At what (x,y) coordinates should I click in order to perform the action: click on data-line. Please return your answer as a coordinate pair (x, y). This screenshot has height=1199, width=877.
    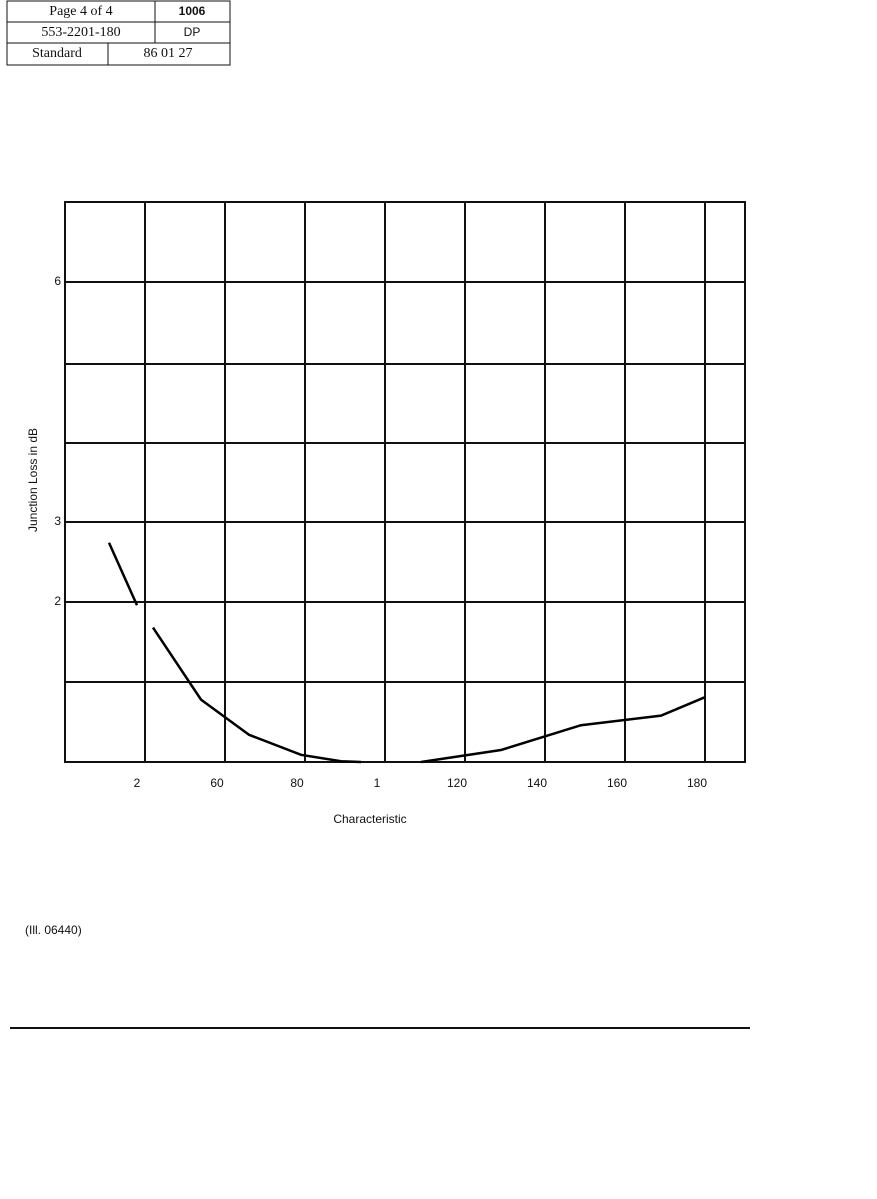
    Looking at the image, I should click on (406, 653).